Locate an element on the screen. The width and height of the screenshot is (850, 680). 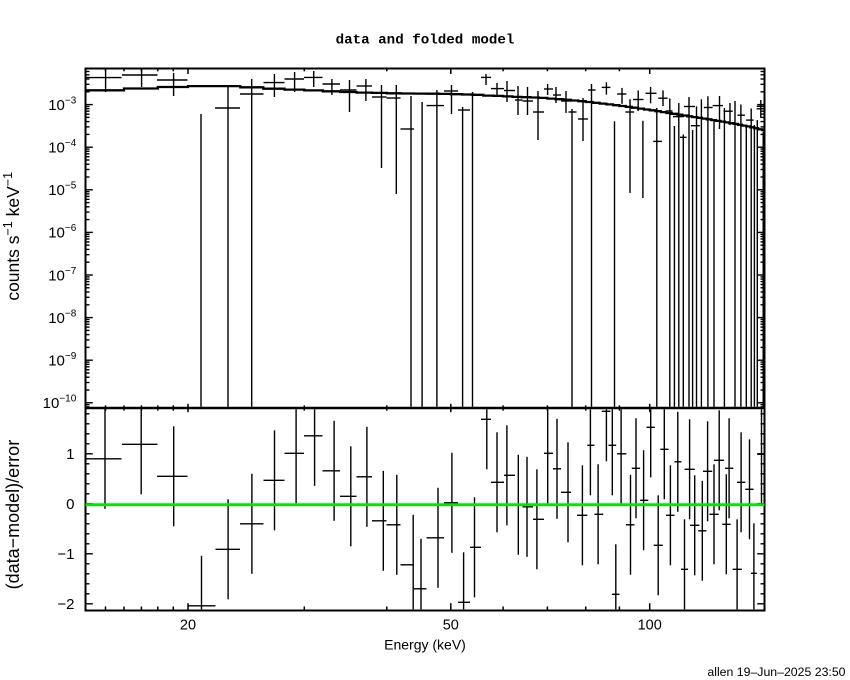
svg-text: (data−model)/error is located at coordinates (13, 515).